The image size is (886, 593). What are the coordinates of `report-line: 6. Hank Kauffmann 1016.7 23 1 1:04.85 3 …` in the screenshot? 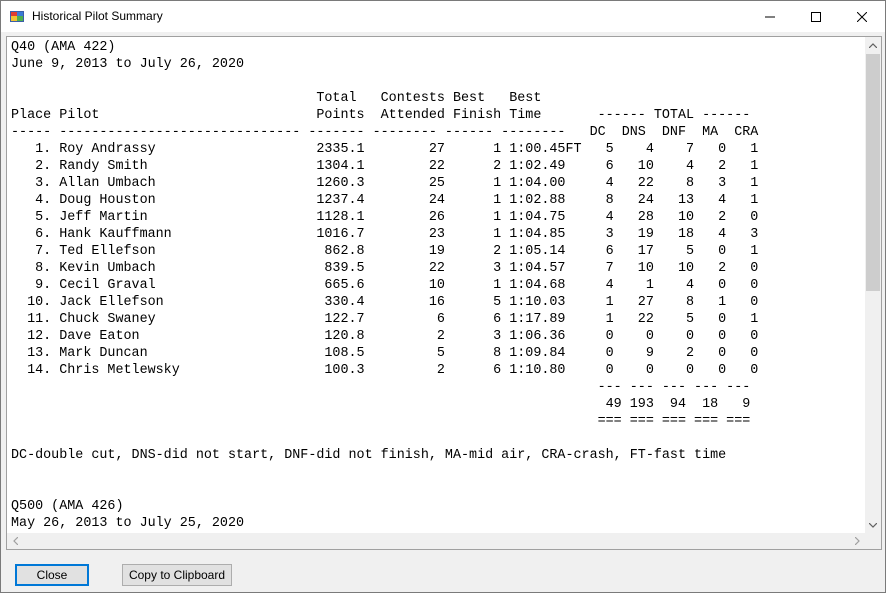 It's located at (385, 234).